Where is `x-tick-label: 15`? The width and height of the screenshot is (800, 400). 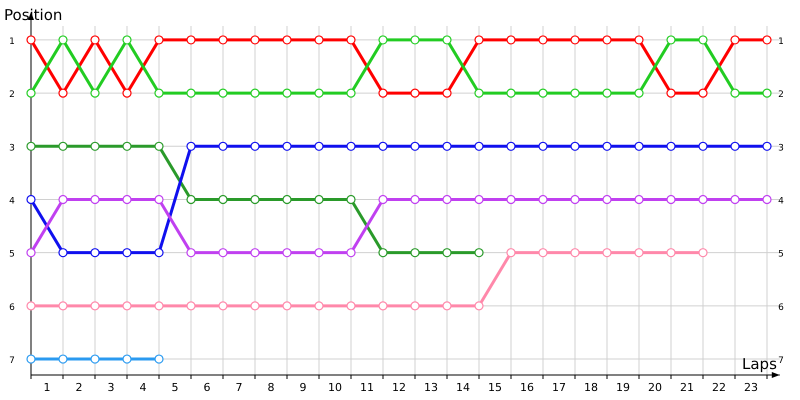 x-tick-label: 15 is located at coordinates (495, 387).